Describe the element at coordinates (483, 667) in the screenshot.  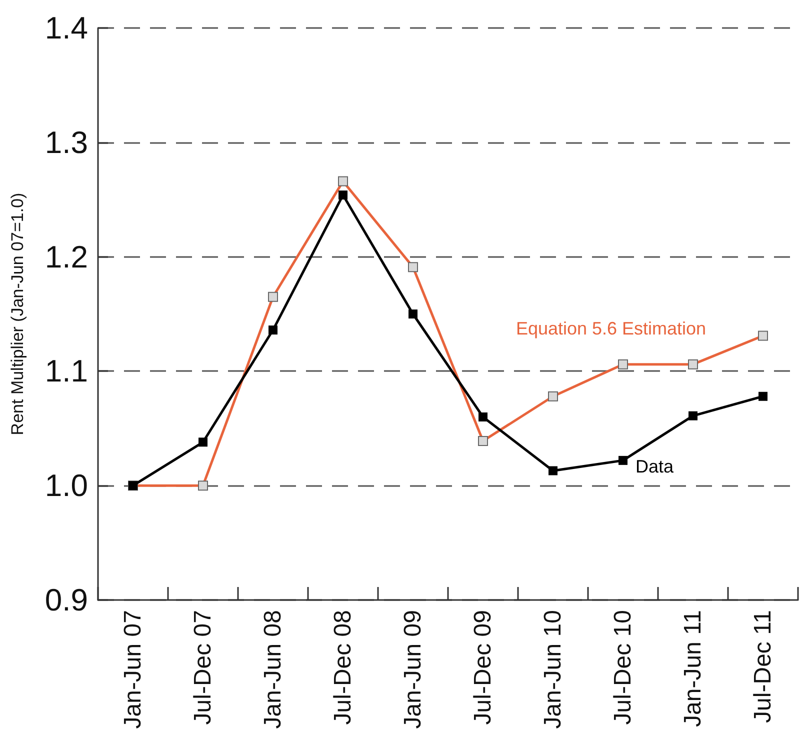
I see `x-tick-label: Jul-Dec 09` at that location.